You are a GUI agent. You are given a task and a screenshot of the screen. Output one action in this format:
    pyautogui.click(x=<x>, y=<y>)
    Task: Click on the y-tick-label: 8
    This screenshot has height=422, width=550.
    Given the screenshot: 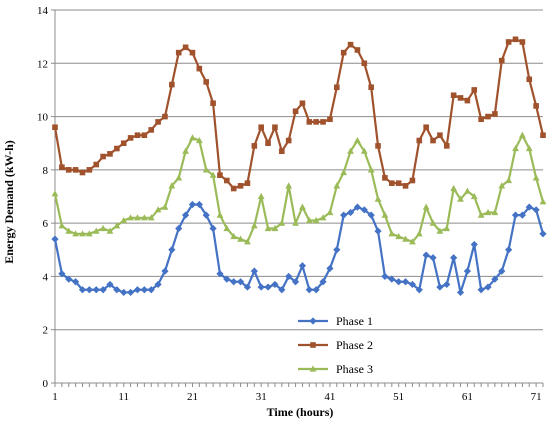 What is the action you would take?
    pyautogui.click(x=46, y=171)
    